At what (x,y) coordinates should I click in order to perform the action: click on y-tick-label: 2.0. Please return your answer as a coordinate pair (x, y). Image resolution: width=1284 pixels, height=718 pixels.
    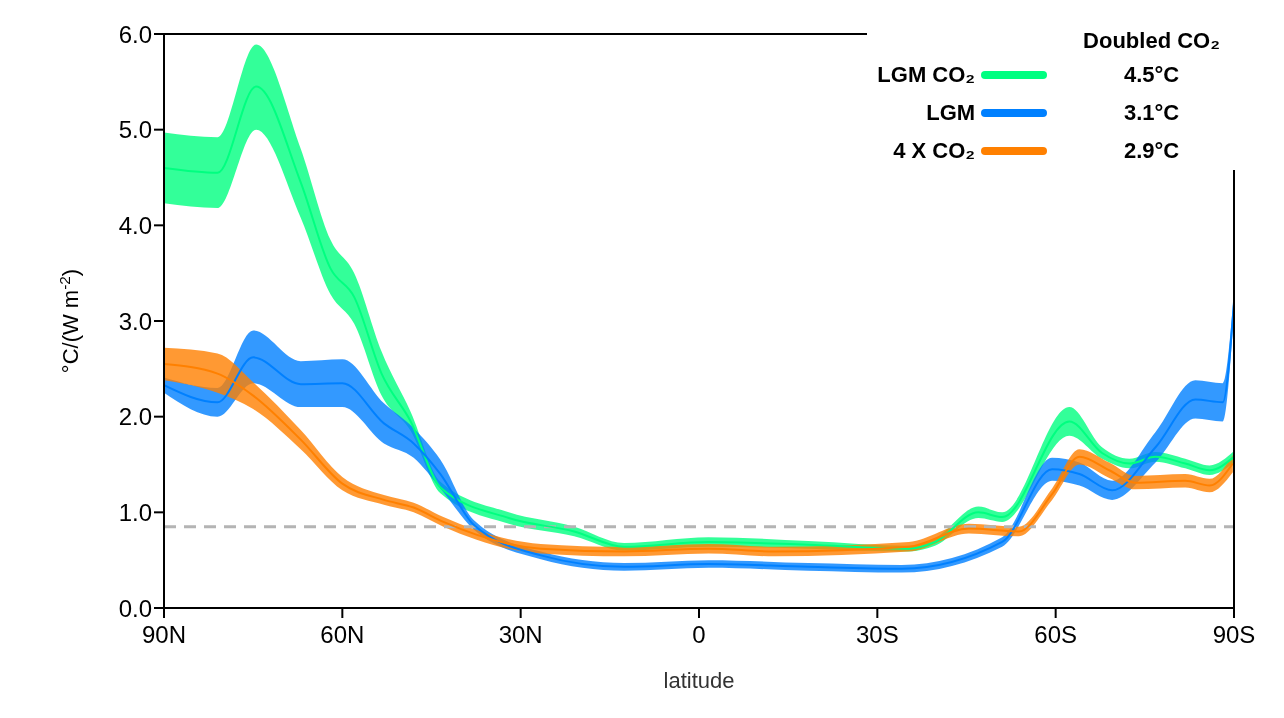
    Looking at the image, I should click on (135, 417).